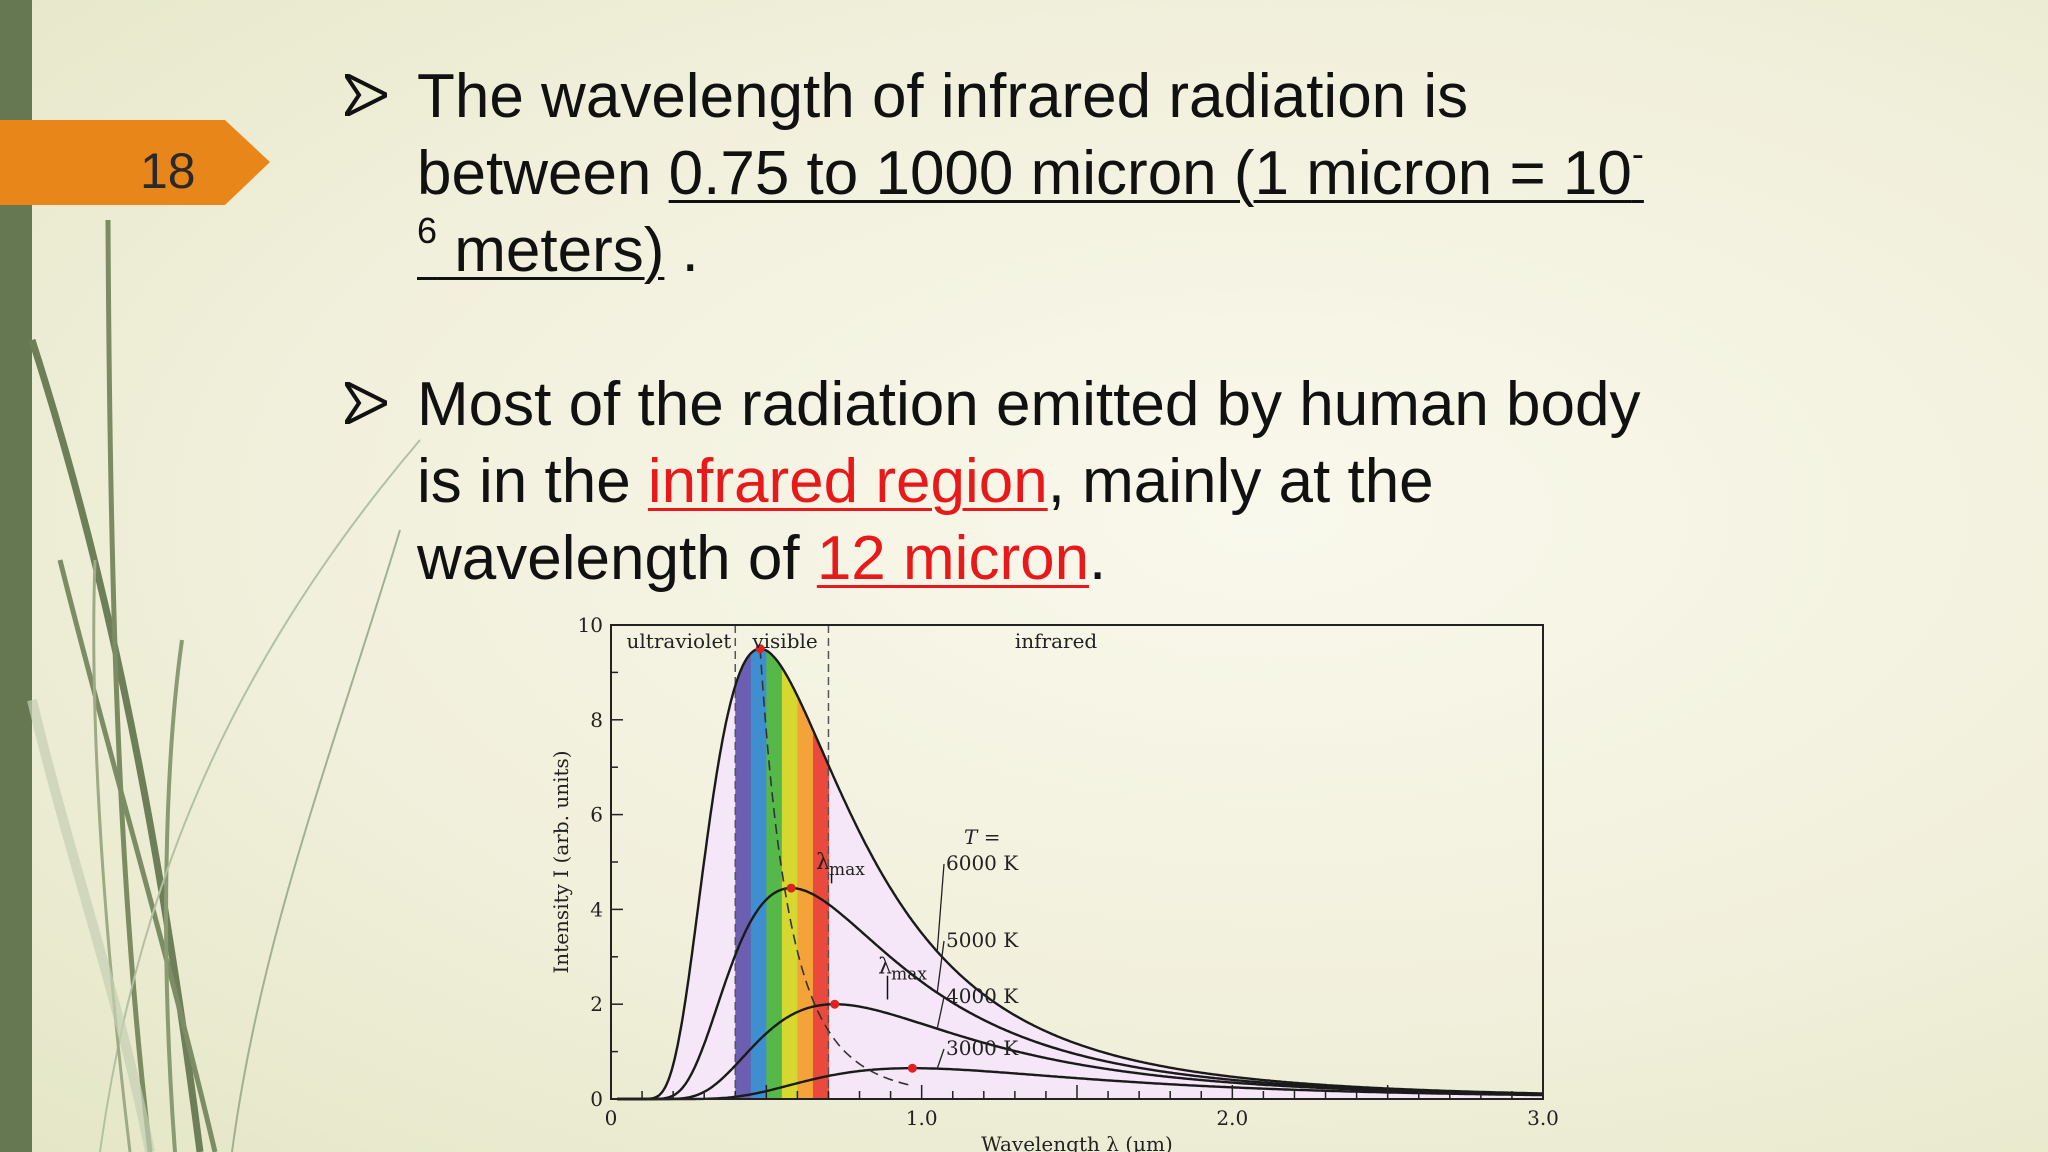 The image size is (2048, 1152). Describe the element at coordinates (847, 481) in the screenshot. I see `highlight-infrared-region: infrared region` at that location.